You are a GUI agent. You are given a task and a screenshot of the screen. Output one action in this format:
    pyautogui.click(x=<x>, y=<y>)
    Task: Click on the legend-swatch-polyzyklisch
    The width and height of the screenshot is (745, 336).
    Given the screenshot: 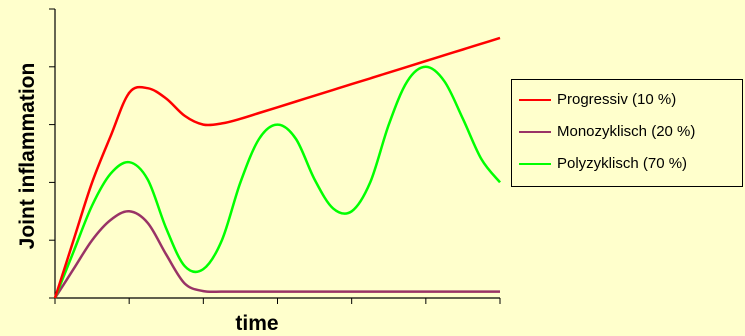 What is the action you would take?
    pyautogui.click(x=535, y=164)
    